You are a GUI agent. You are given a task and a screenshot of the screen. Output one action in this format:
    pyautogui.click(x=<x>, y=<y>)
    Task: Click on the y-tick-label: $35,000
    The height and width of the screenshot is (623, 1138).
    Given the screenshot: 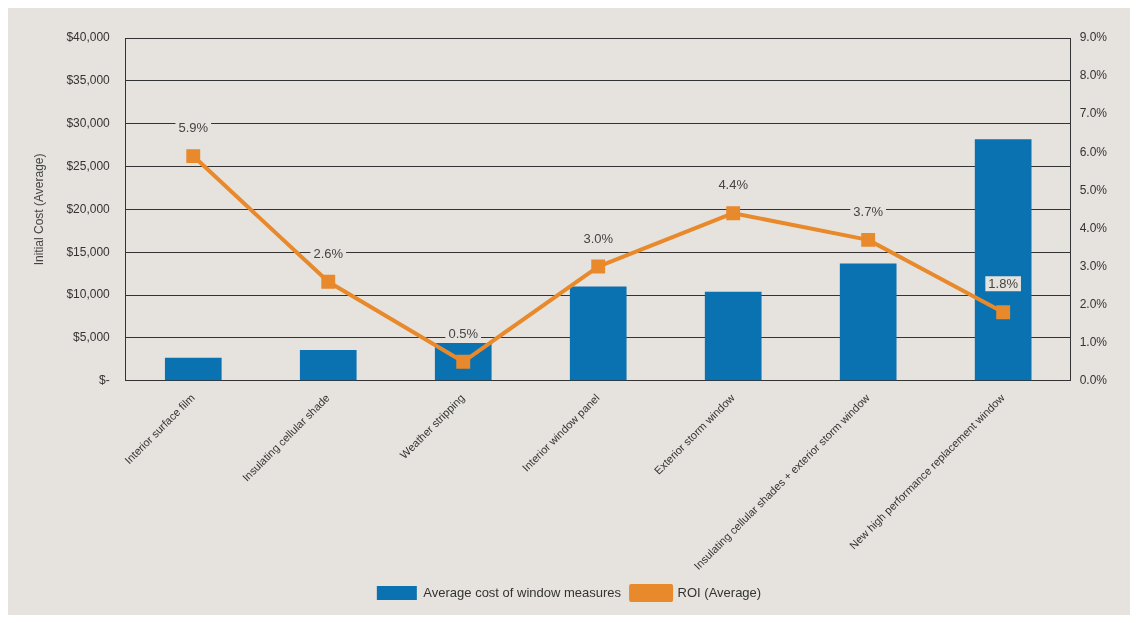 What is the action you would take?
    pyautogui.click(x=88, y=80)
    